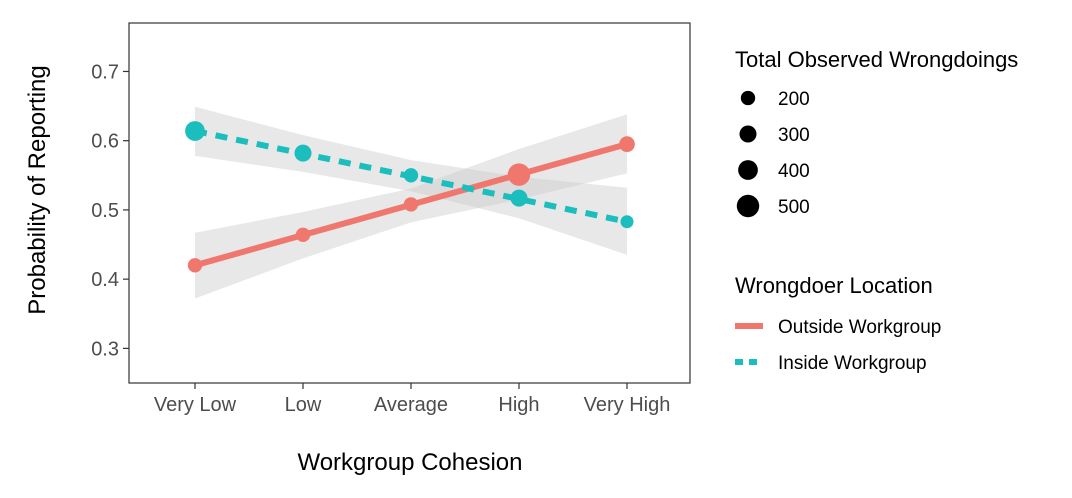 The width and height of the screenshot is (1072, 498). What do you see at coordinates (794, 135) in the screenshot?
I see `size-legend-label-1: 300` at bounding box center [794, 135].